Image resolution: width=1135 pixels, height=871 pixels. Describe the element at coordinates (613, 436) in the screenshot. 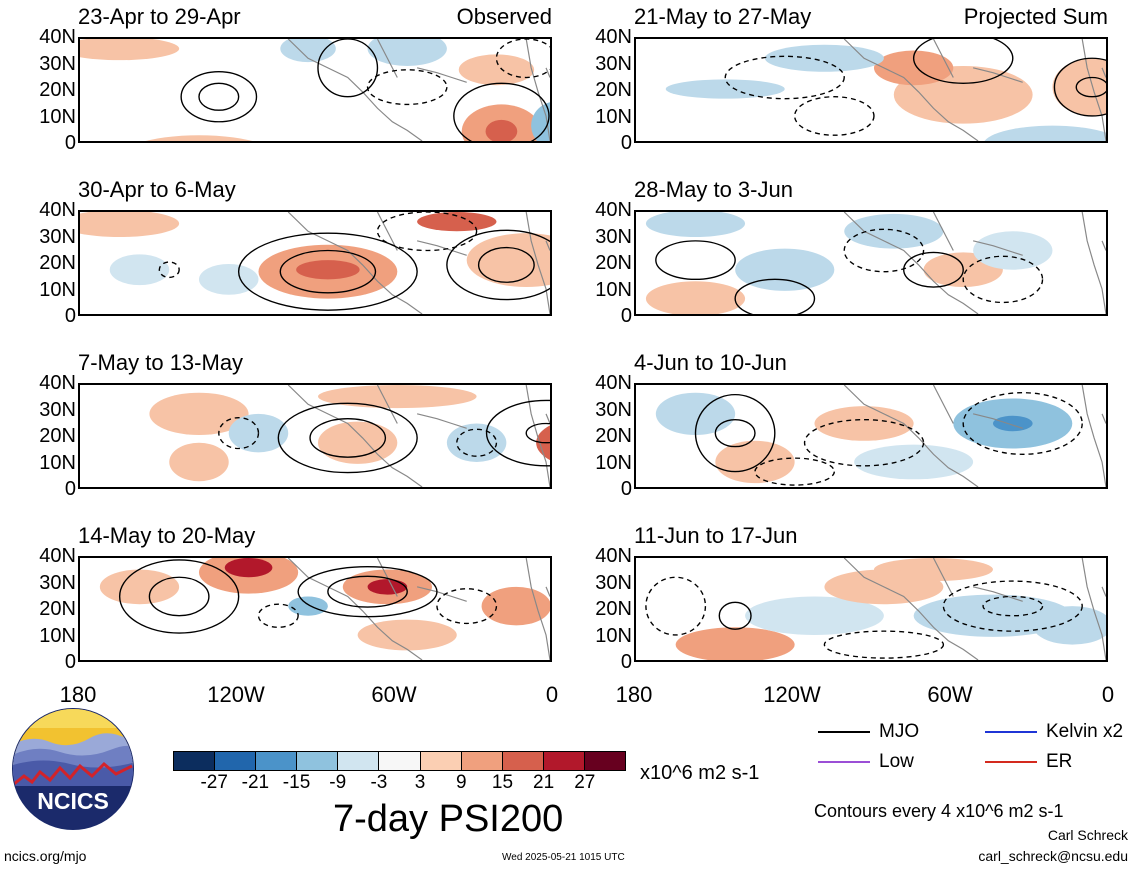

I see `lat-label-right-2-2: 20N` at that location.